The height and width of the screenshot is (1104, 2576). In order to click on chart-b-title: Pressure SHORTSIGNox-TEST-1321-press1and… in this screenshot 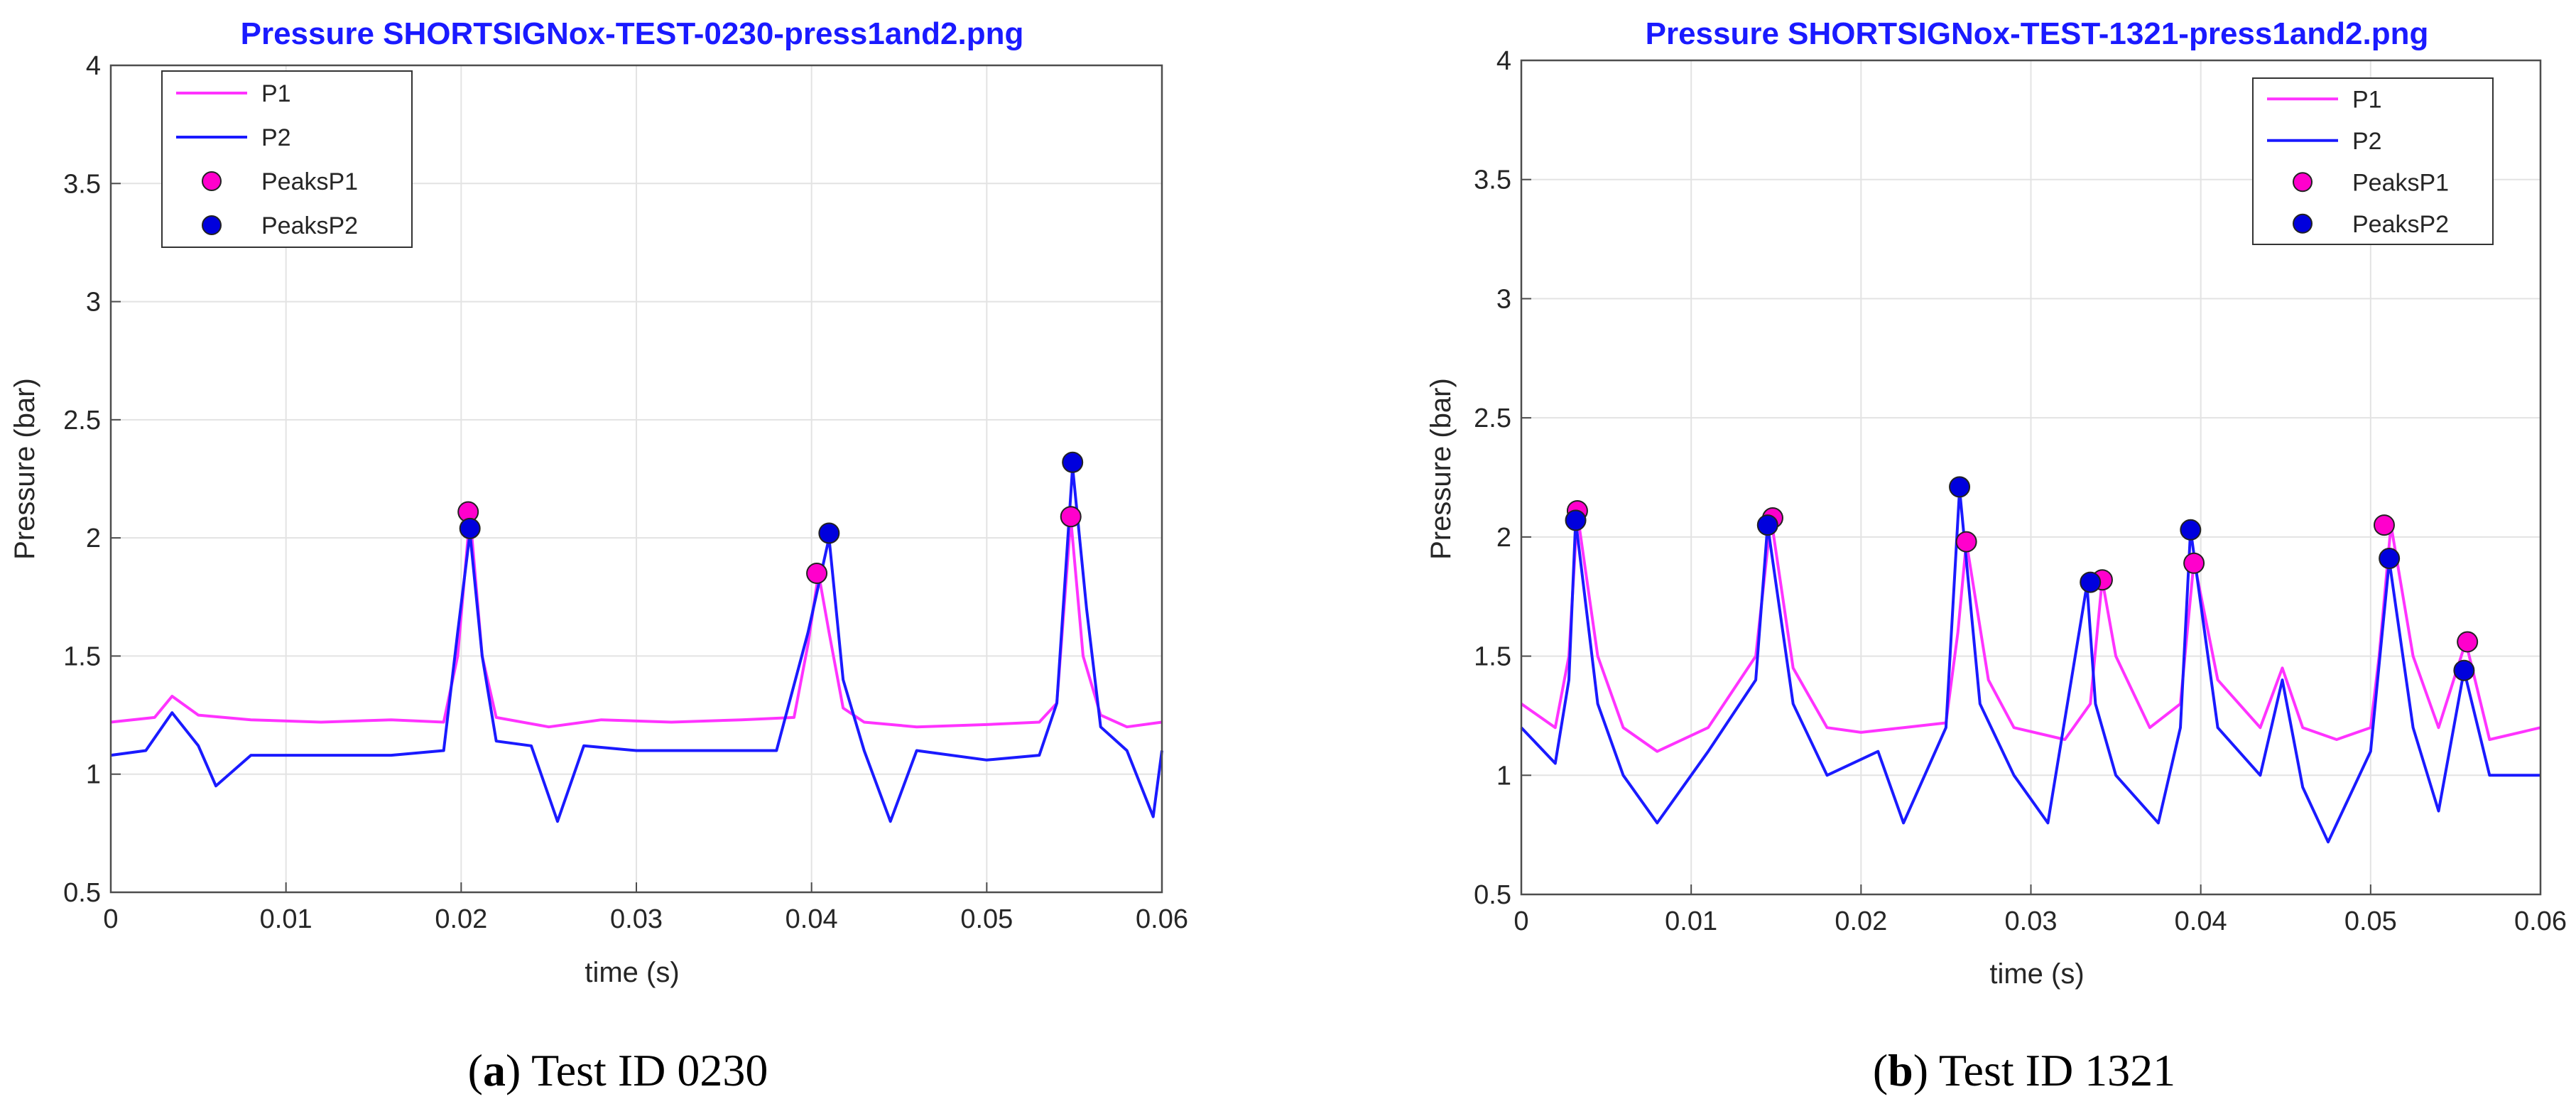, I will do `click(2037, 33)`.